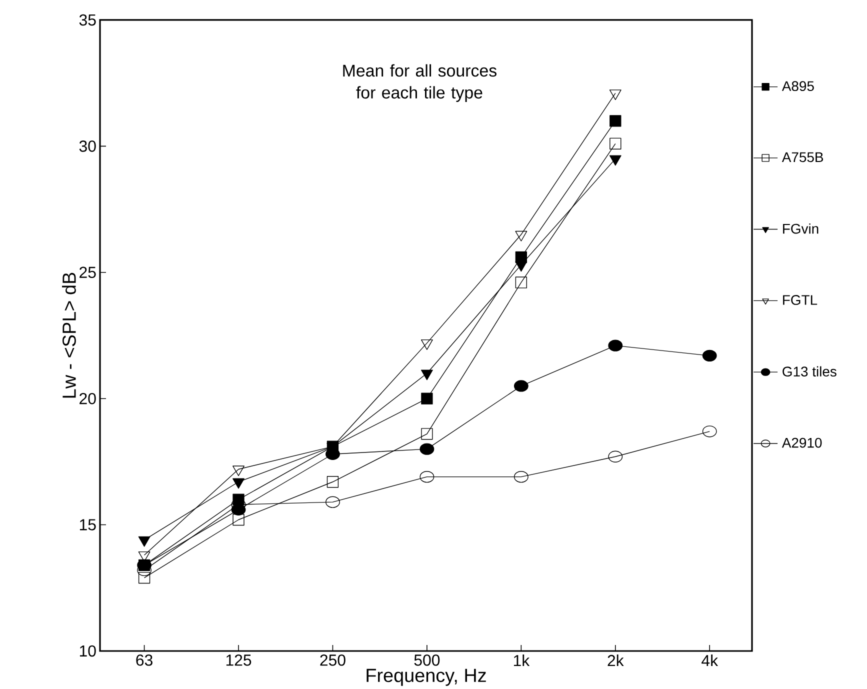 This screenshot has height=689, width=867. I want to click on x-tick-label: 1k, so click(522, 660).